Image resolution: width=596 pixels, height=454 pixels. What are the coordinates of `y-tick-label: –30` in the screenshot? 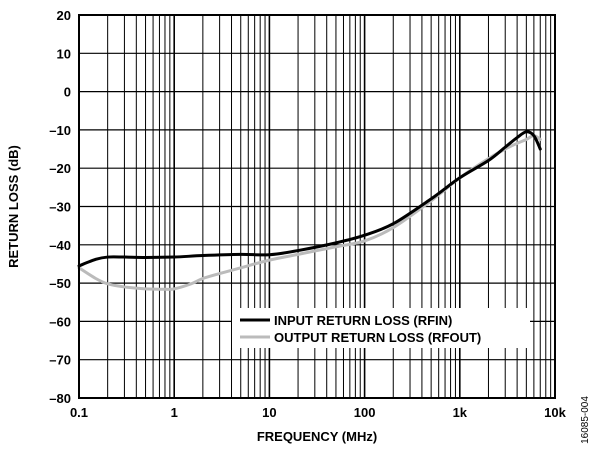 It's located at (60, 207).